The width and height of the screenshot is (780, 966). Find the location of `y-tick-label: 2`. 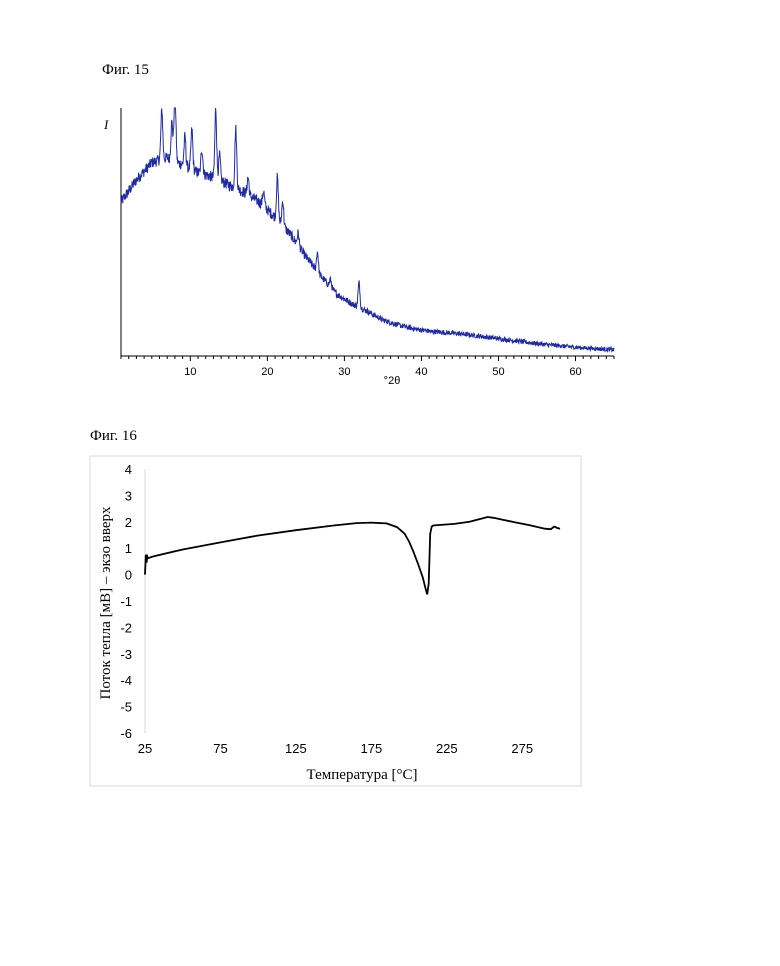

y-tick-label: 2 is located at coordinates (128, 522).